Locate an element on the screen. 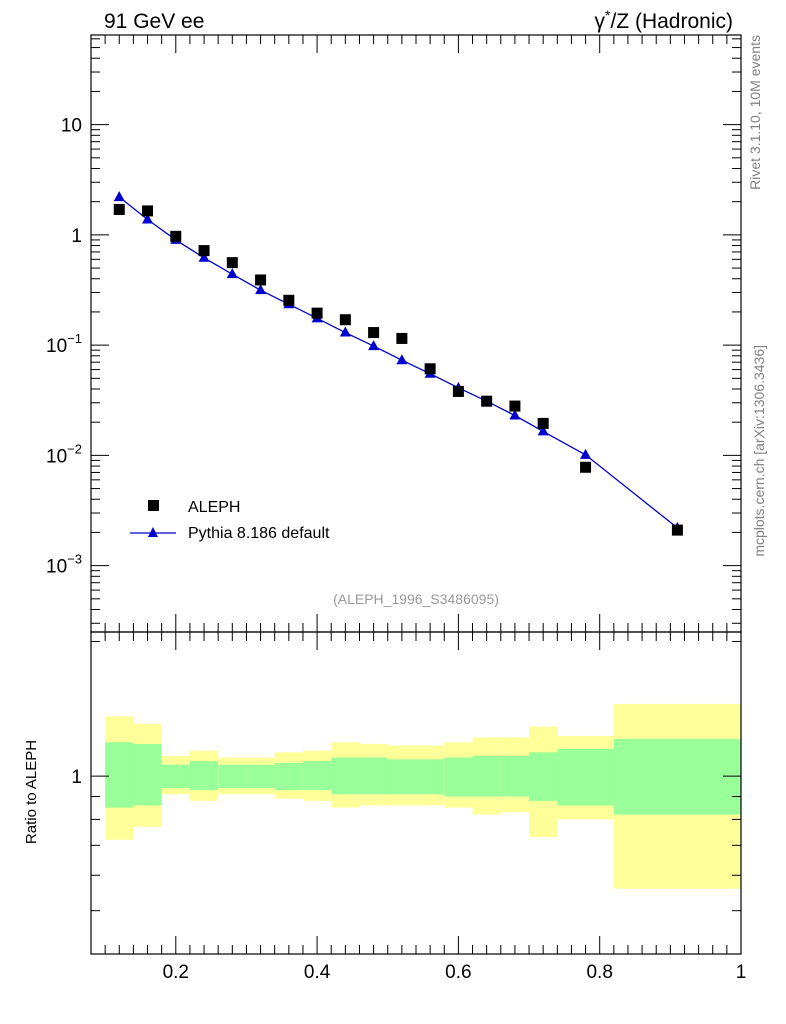 Image resolution: width=786 pixels, height=1024 pixels. legend: ALEPH Pythia 8.186 default is located at coordinates (230, 520).